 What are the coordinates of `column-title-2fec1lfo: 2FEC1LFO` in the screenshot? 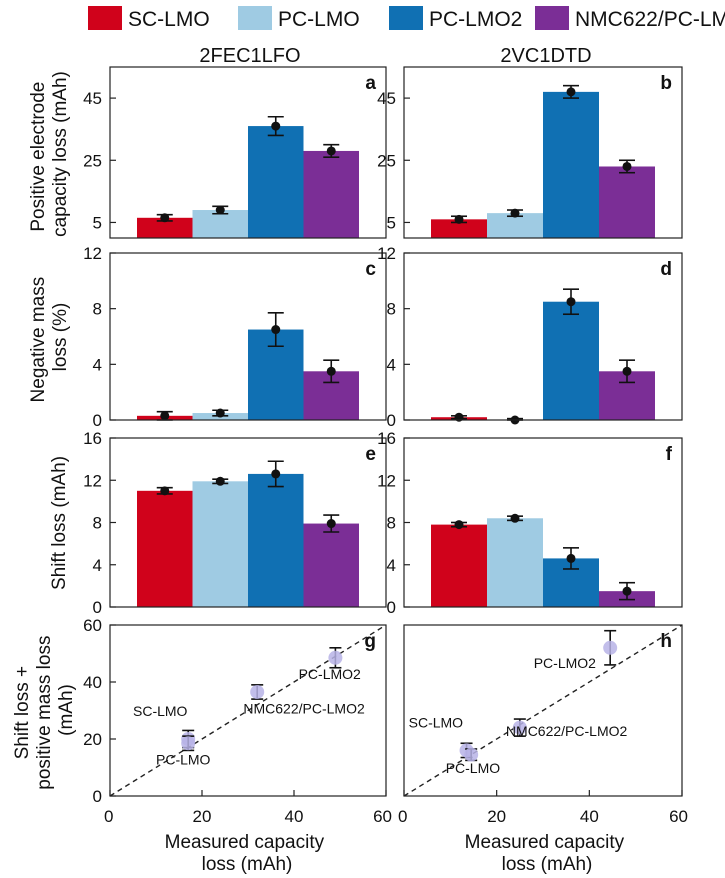 It's located at (249, 56).